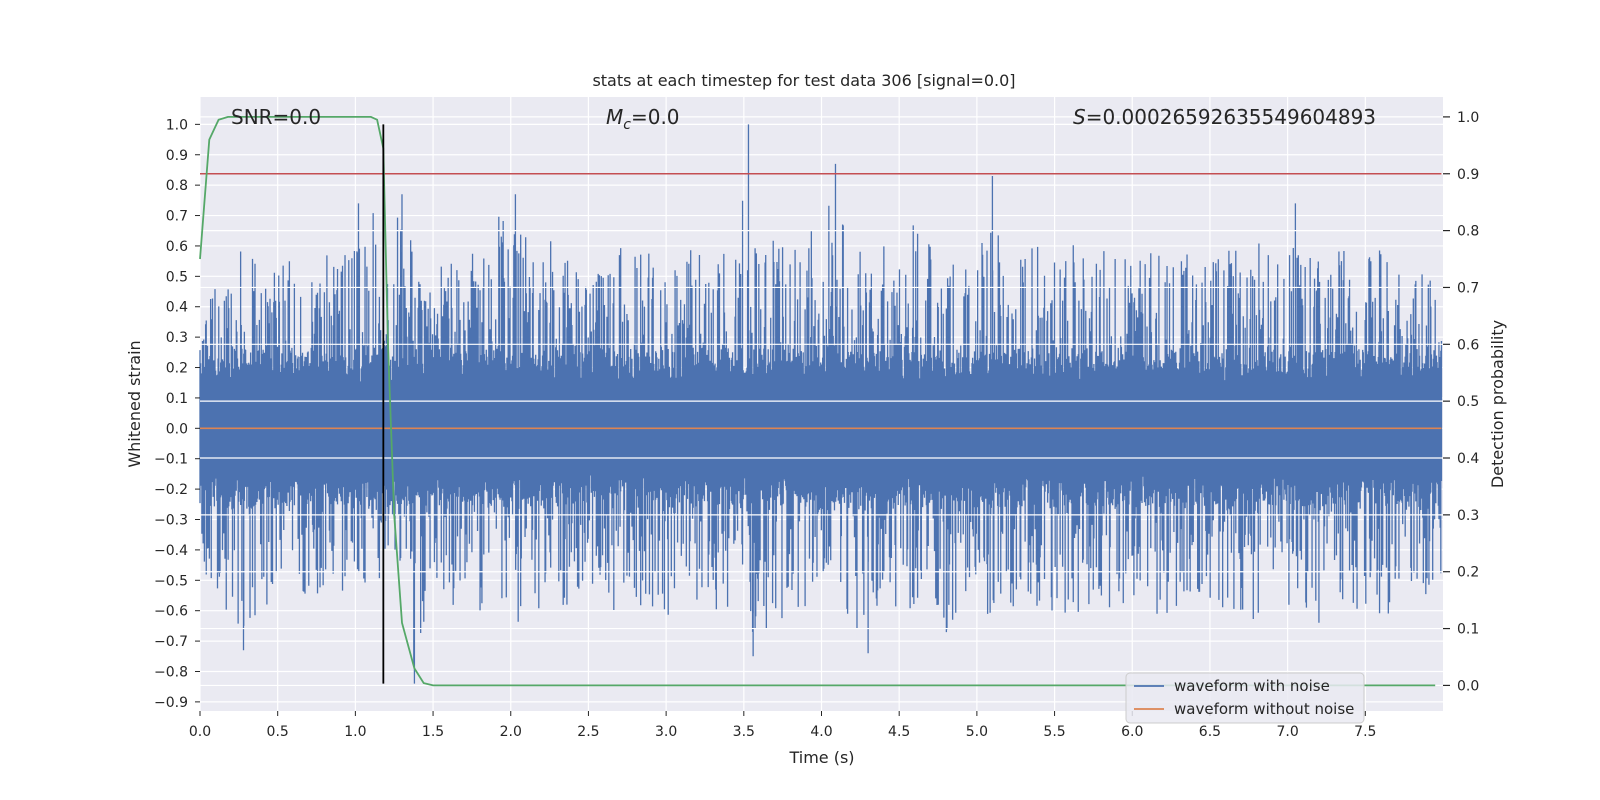 The height and width of the screenshot is (800, 1600). I want to click on left-y-tick-label: −0.5, so click(171, 581).